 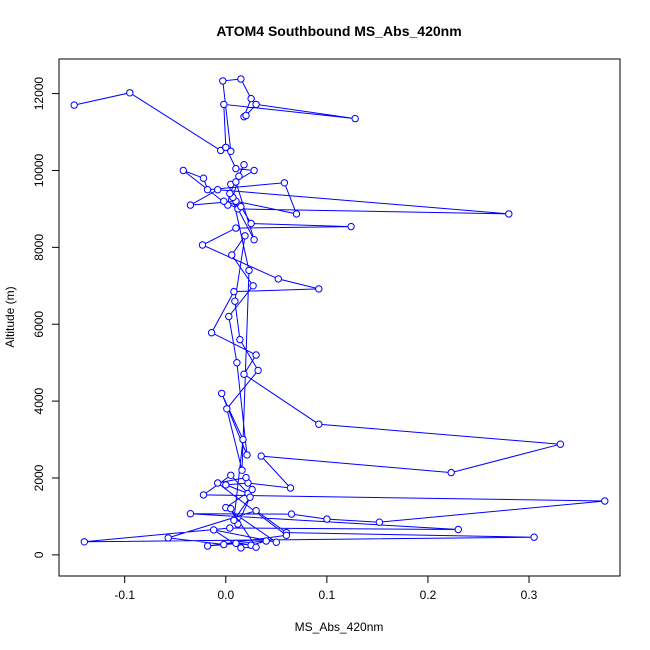 I want to click on y-tick-label: 6000, so click(x=39, y=324).